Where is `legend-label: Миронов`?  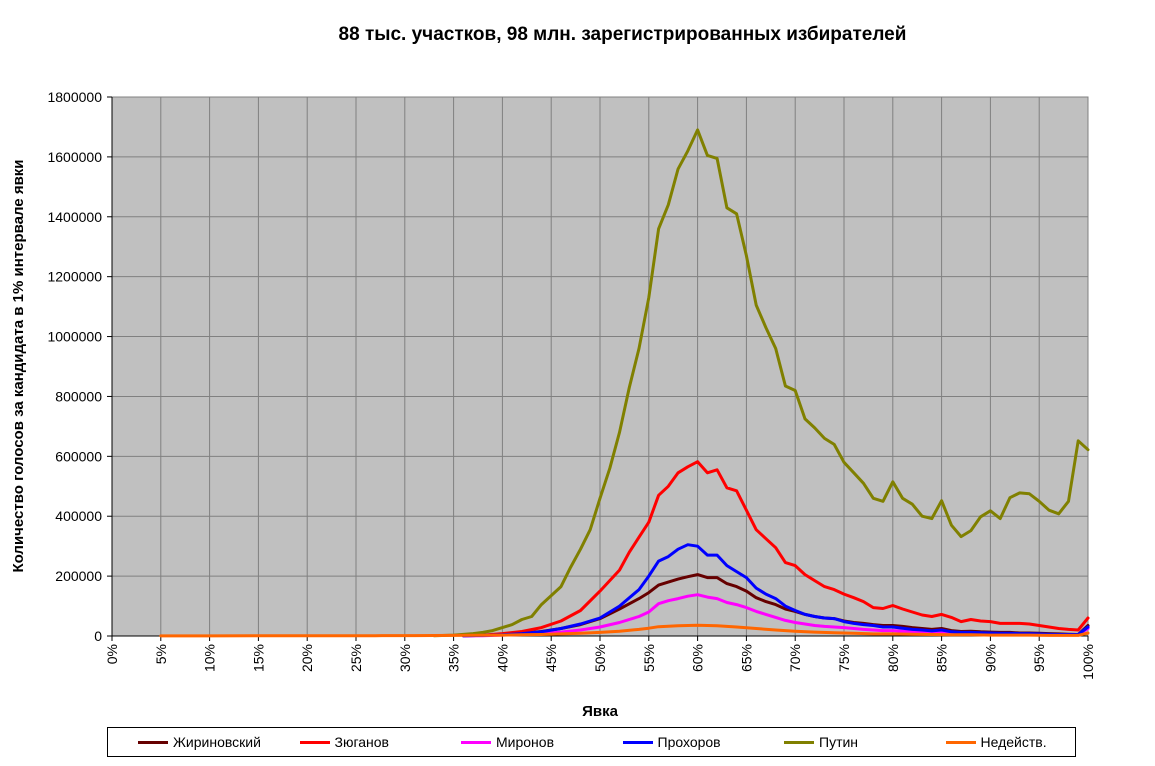 legend-label: Миронов is located at coordinates (525, 742).